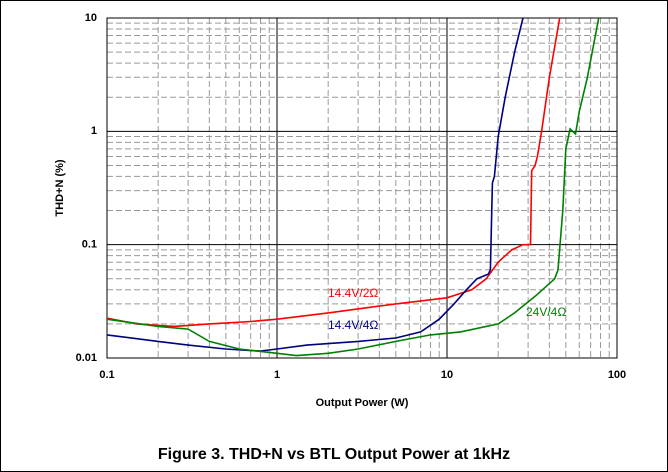 The width and height of the screenshot is (668, 472). I want to click on y-tick-label: 10, so click(91, 18).